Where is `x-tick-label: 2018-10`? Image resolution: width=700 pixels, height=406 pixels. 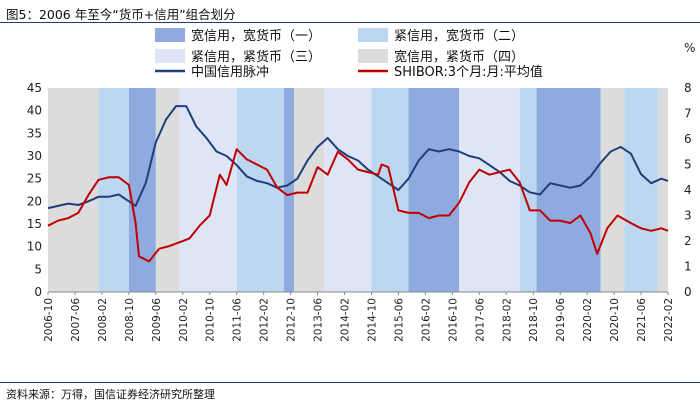
x-tick-label: 2018-10 is located at coordinates (534, 320).